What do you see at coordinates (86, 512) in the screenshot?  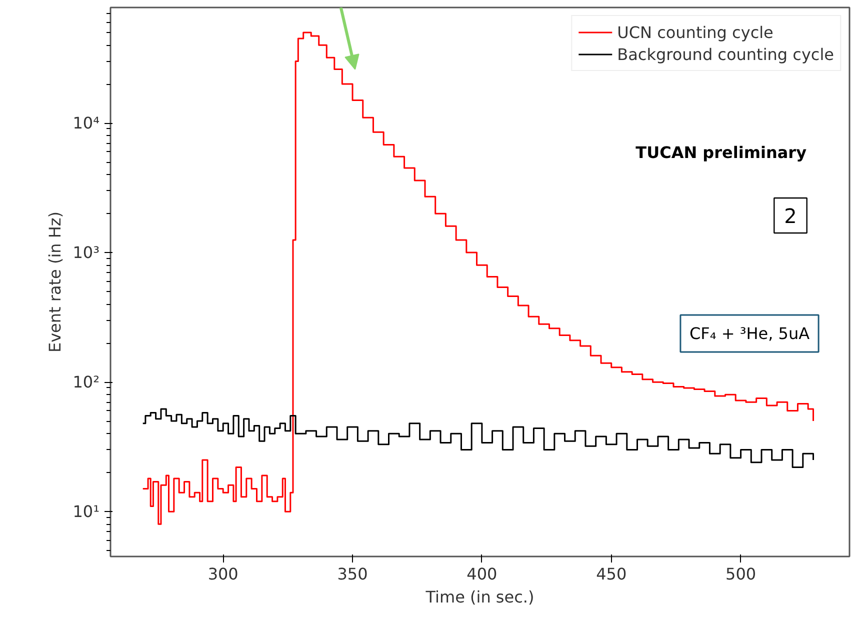 I see `y-tick-label: 10¹` at bounding box center [86, 512].